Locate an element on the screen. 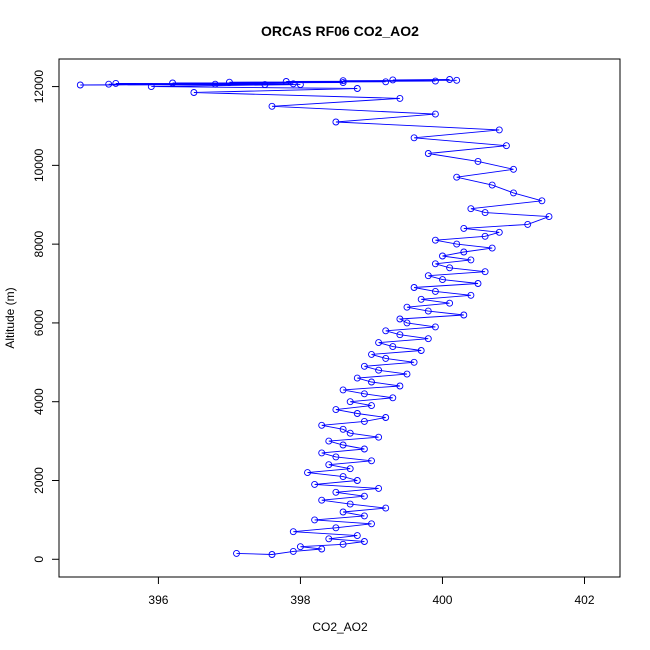  y-tick-label: 2000 is located at coordinates (39, 480).